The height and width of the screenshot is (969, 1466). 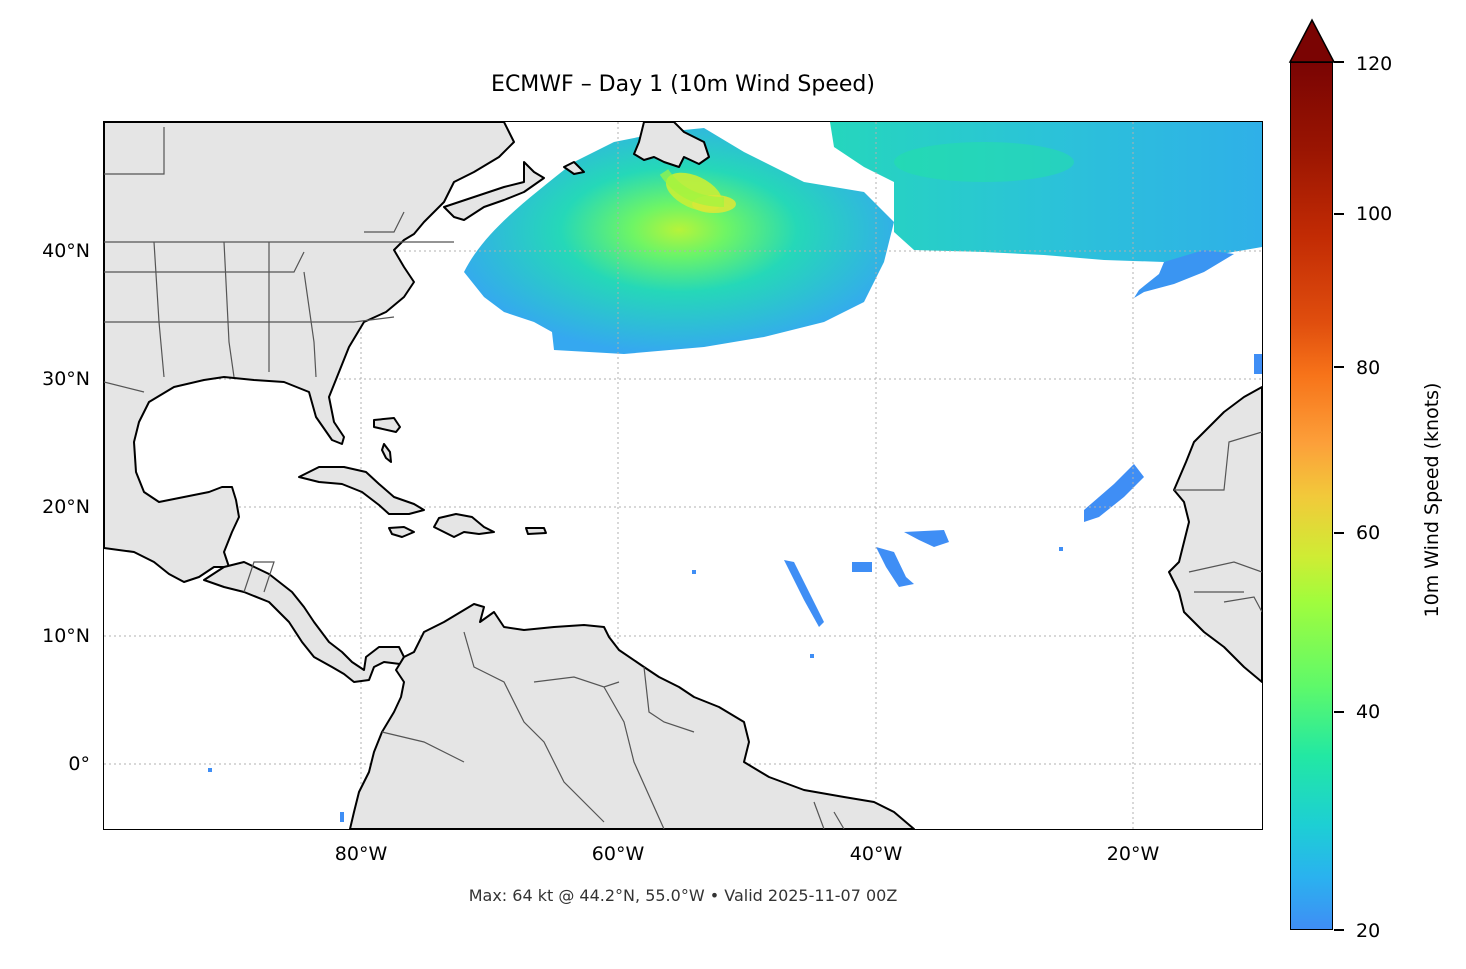 I want to click on central-america, so click(x=304, y=622).